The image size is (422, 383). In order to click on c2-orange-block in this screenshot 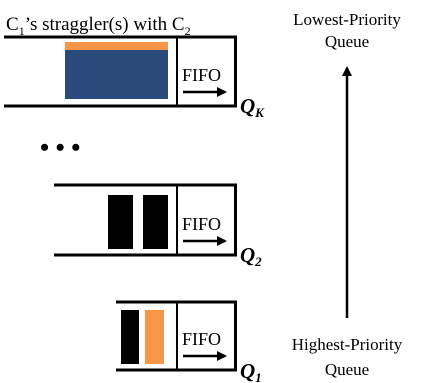, I will do `click(154, 337)`.